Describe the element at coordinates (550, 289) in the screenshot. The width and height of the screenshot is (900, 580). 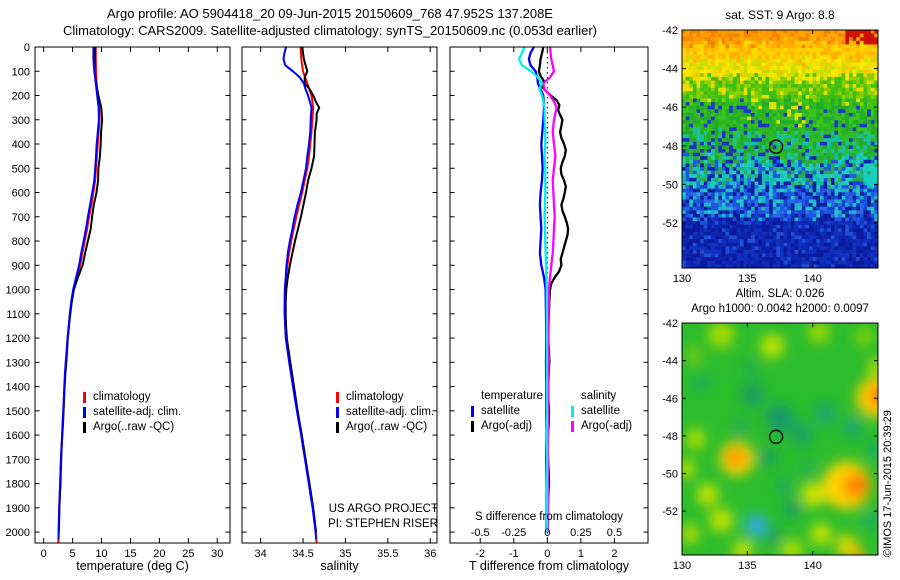
I see `profile-line-salinity-argo-adj-` at that location.